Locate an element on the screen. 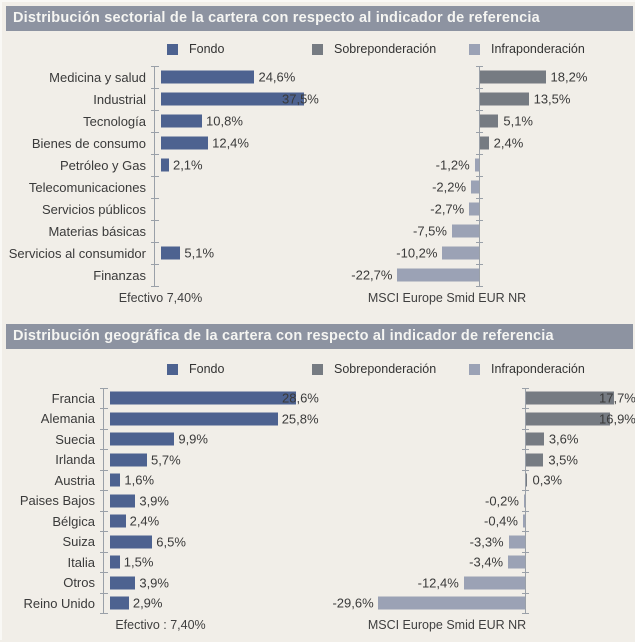 The width and height of the screenshot is (635, 642). table-row: -2,2% is located at coordinates (478, 186).